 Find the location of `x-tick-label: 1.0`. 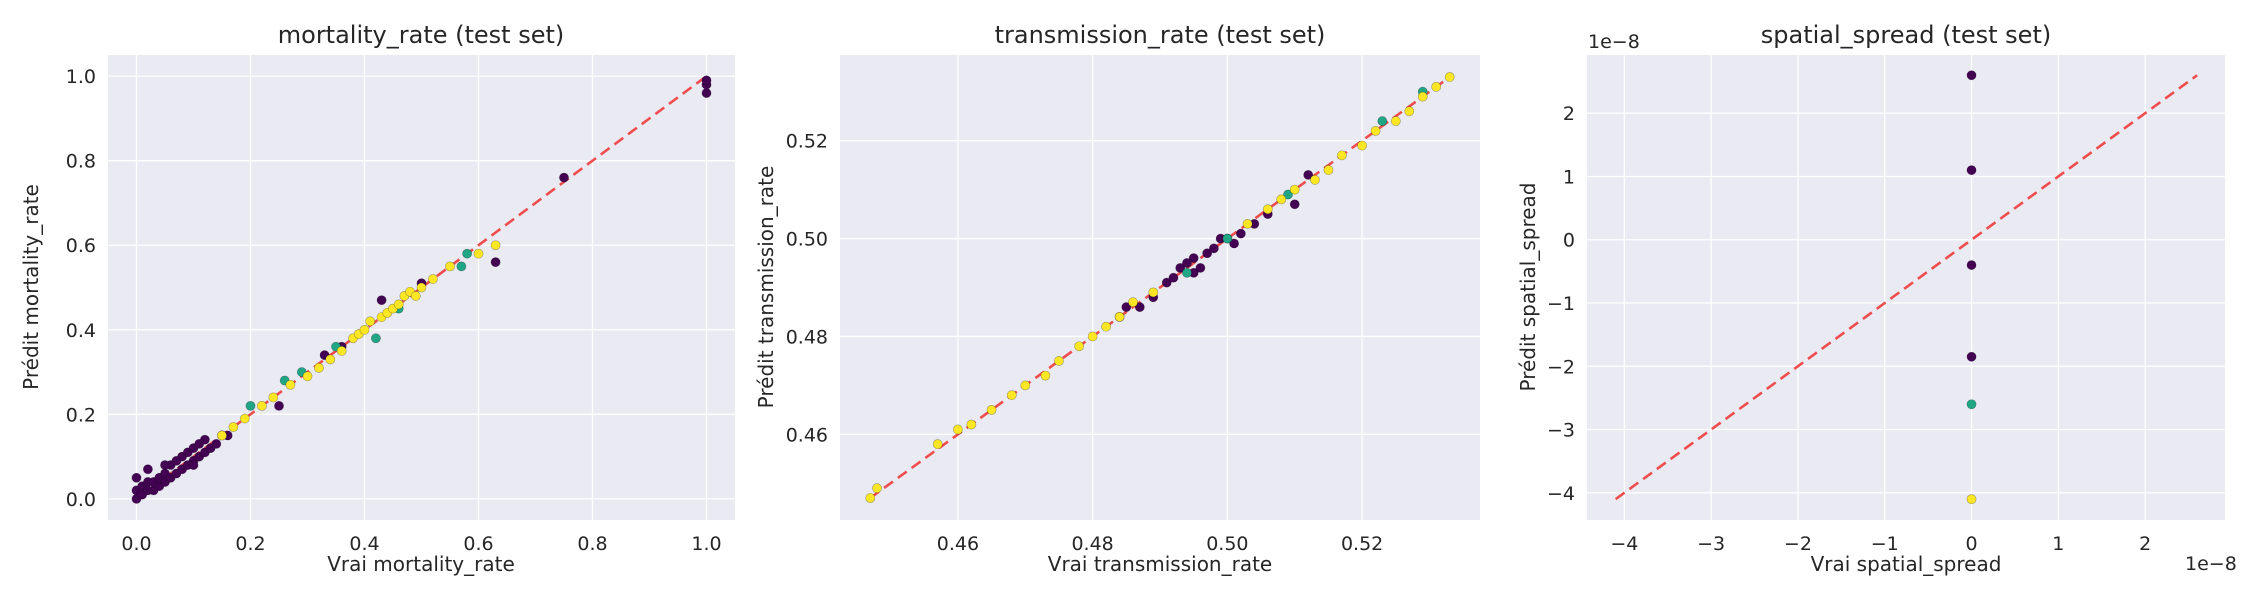

x-tick-label: 1.0 is located at coordinates (706, 544).